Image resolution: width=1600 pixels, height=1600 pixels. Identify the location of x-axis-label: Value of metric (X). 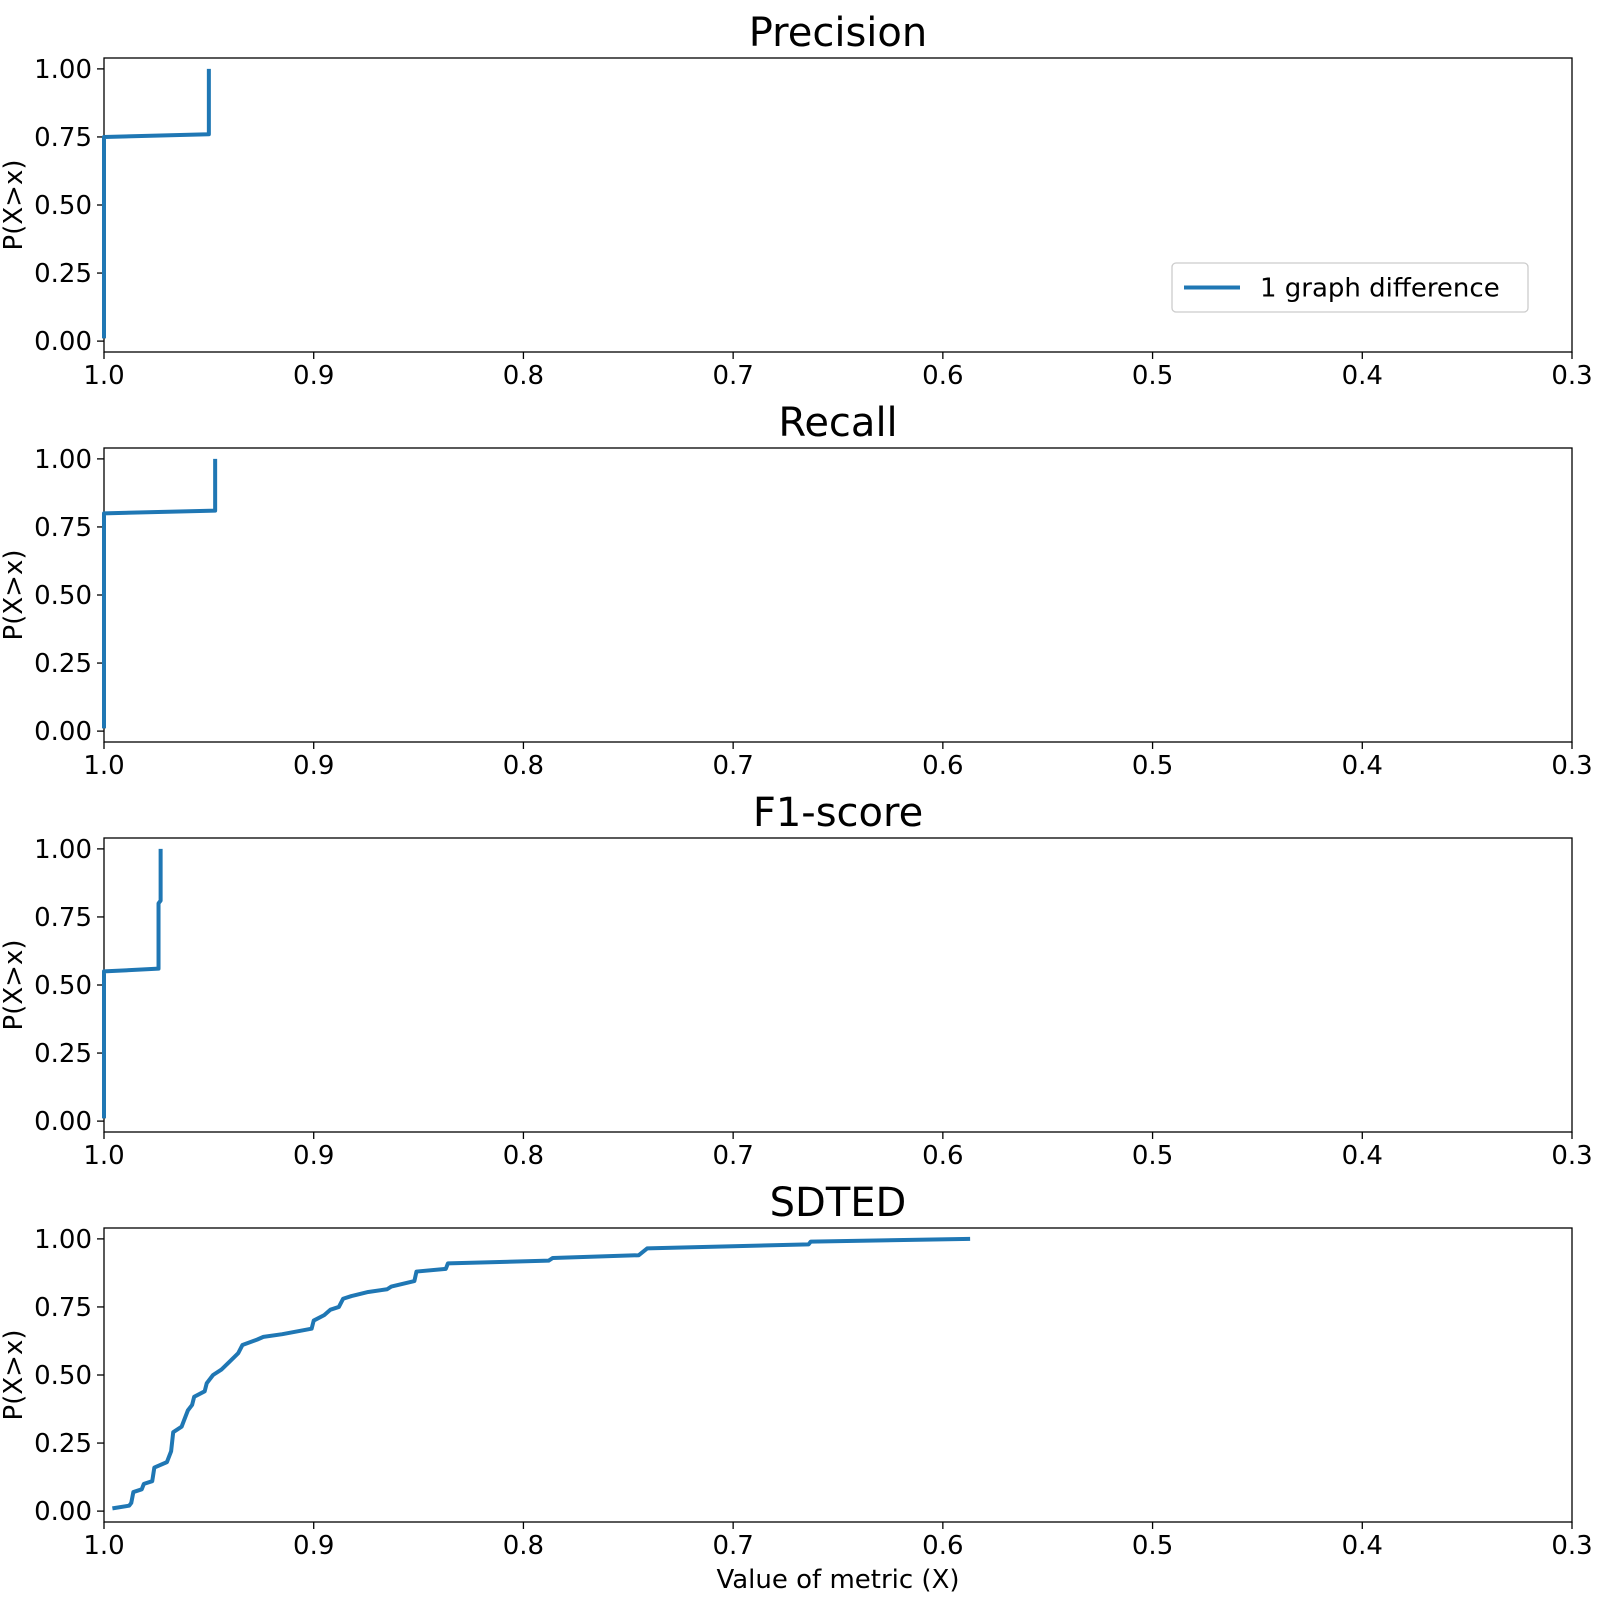
(837, 1580).